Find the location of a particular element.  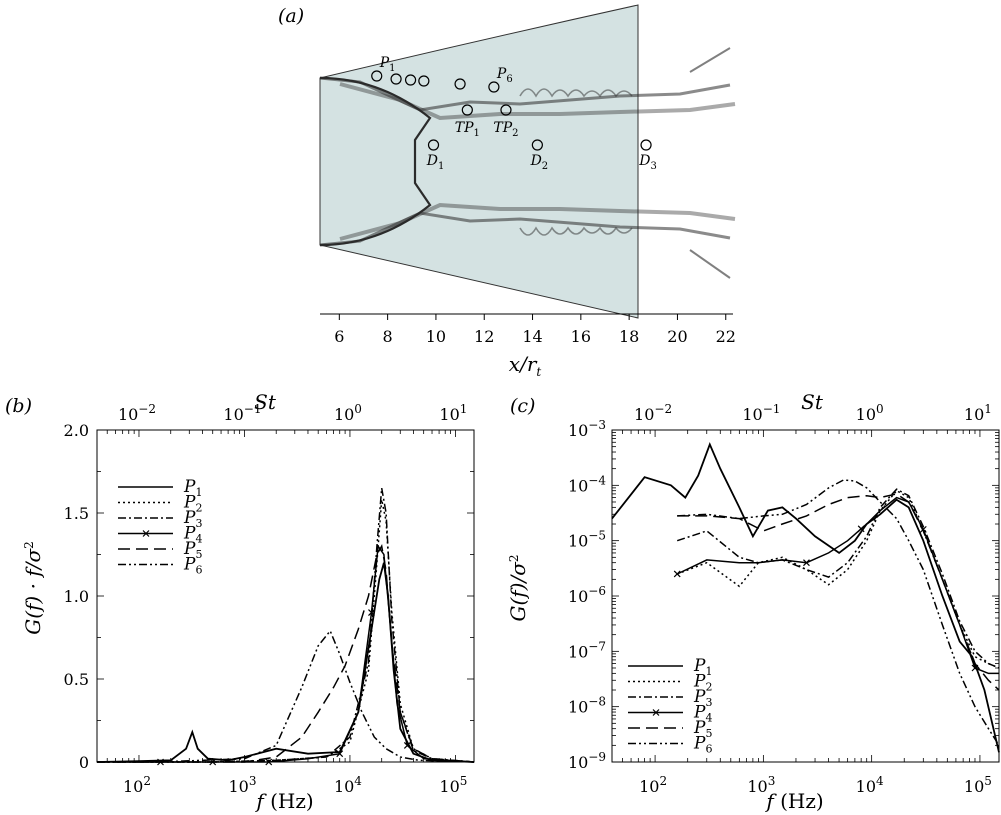

panel-b-label: (b) is located at coordinates (18, 406).